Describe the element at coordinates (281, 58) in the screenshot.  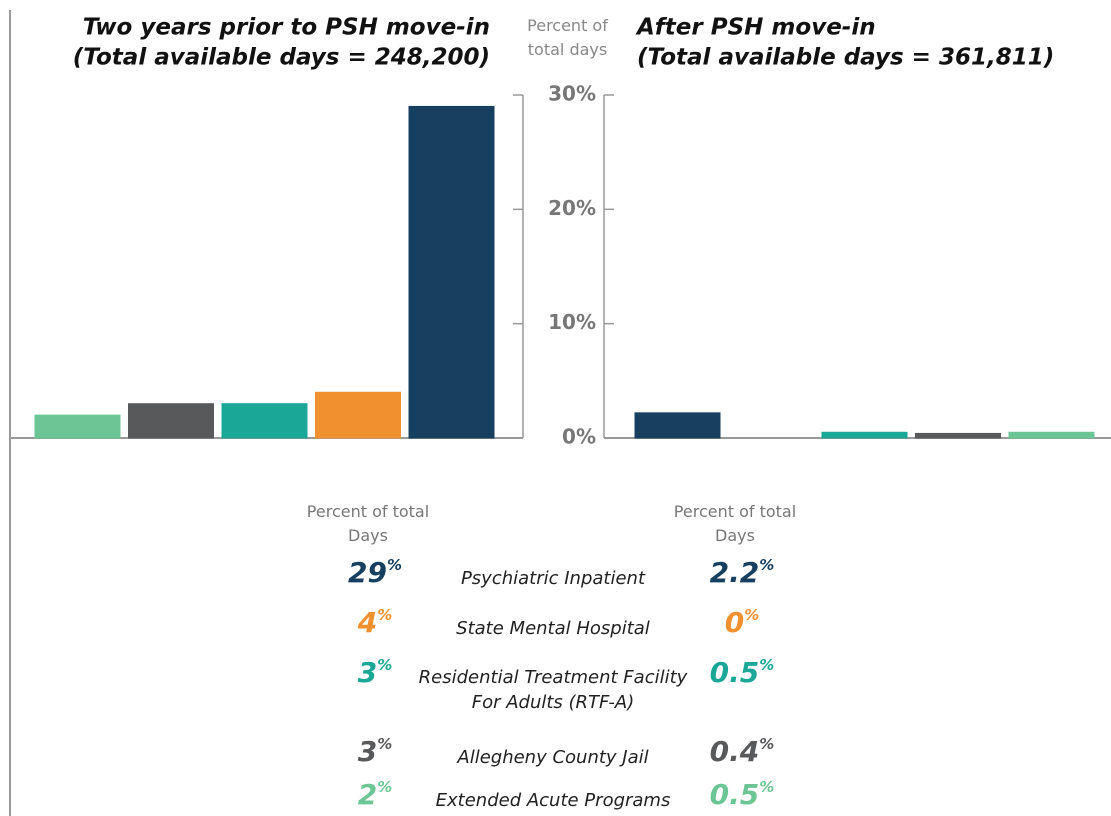
I see `panel-subtitle: (Total available days = 248,200)` at that location.